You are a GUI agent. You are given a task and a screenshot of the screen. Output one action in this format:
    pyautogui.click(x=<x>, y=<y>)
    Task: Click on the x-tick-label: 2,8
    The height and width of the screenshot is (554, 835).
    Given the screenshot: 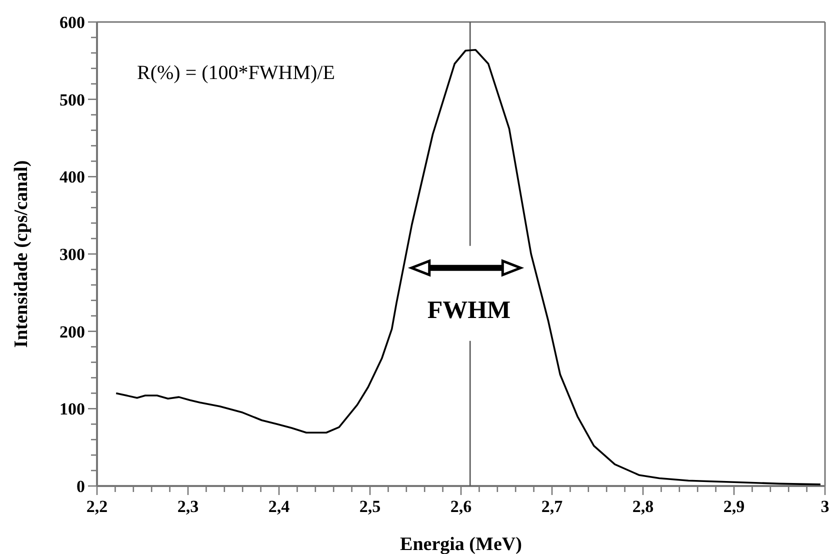 What is the action you would take?
    pyautogui.click(x=643, y=506)
    